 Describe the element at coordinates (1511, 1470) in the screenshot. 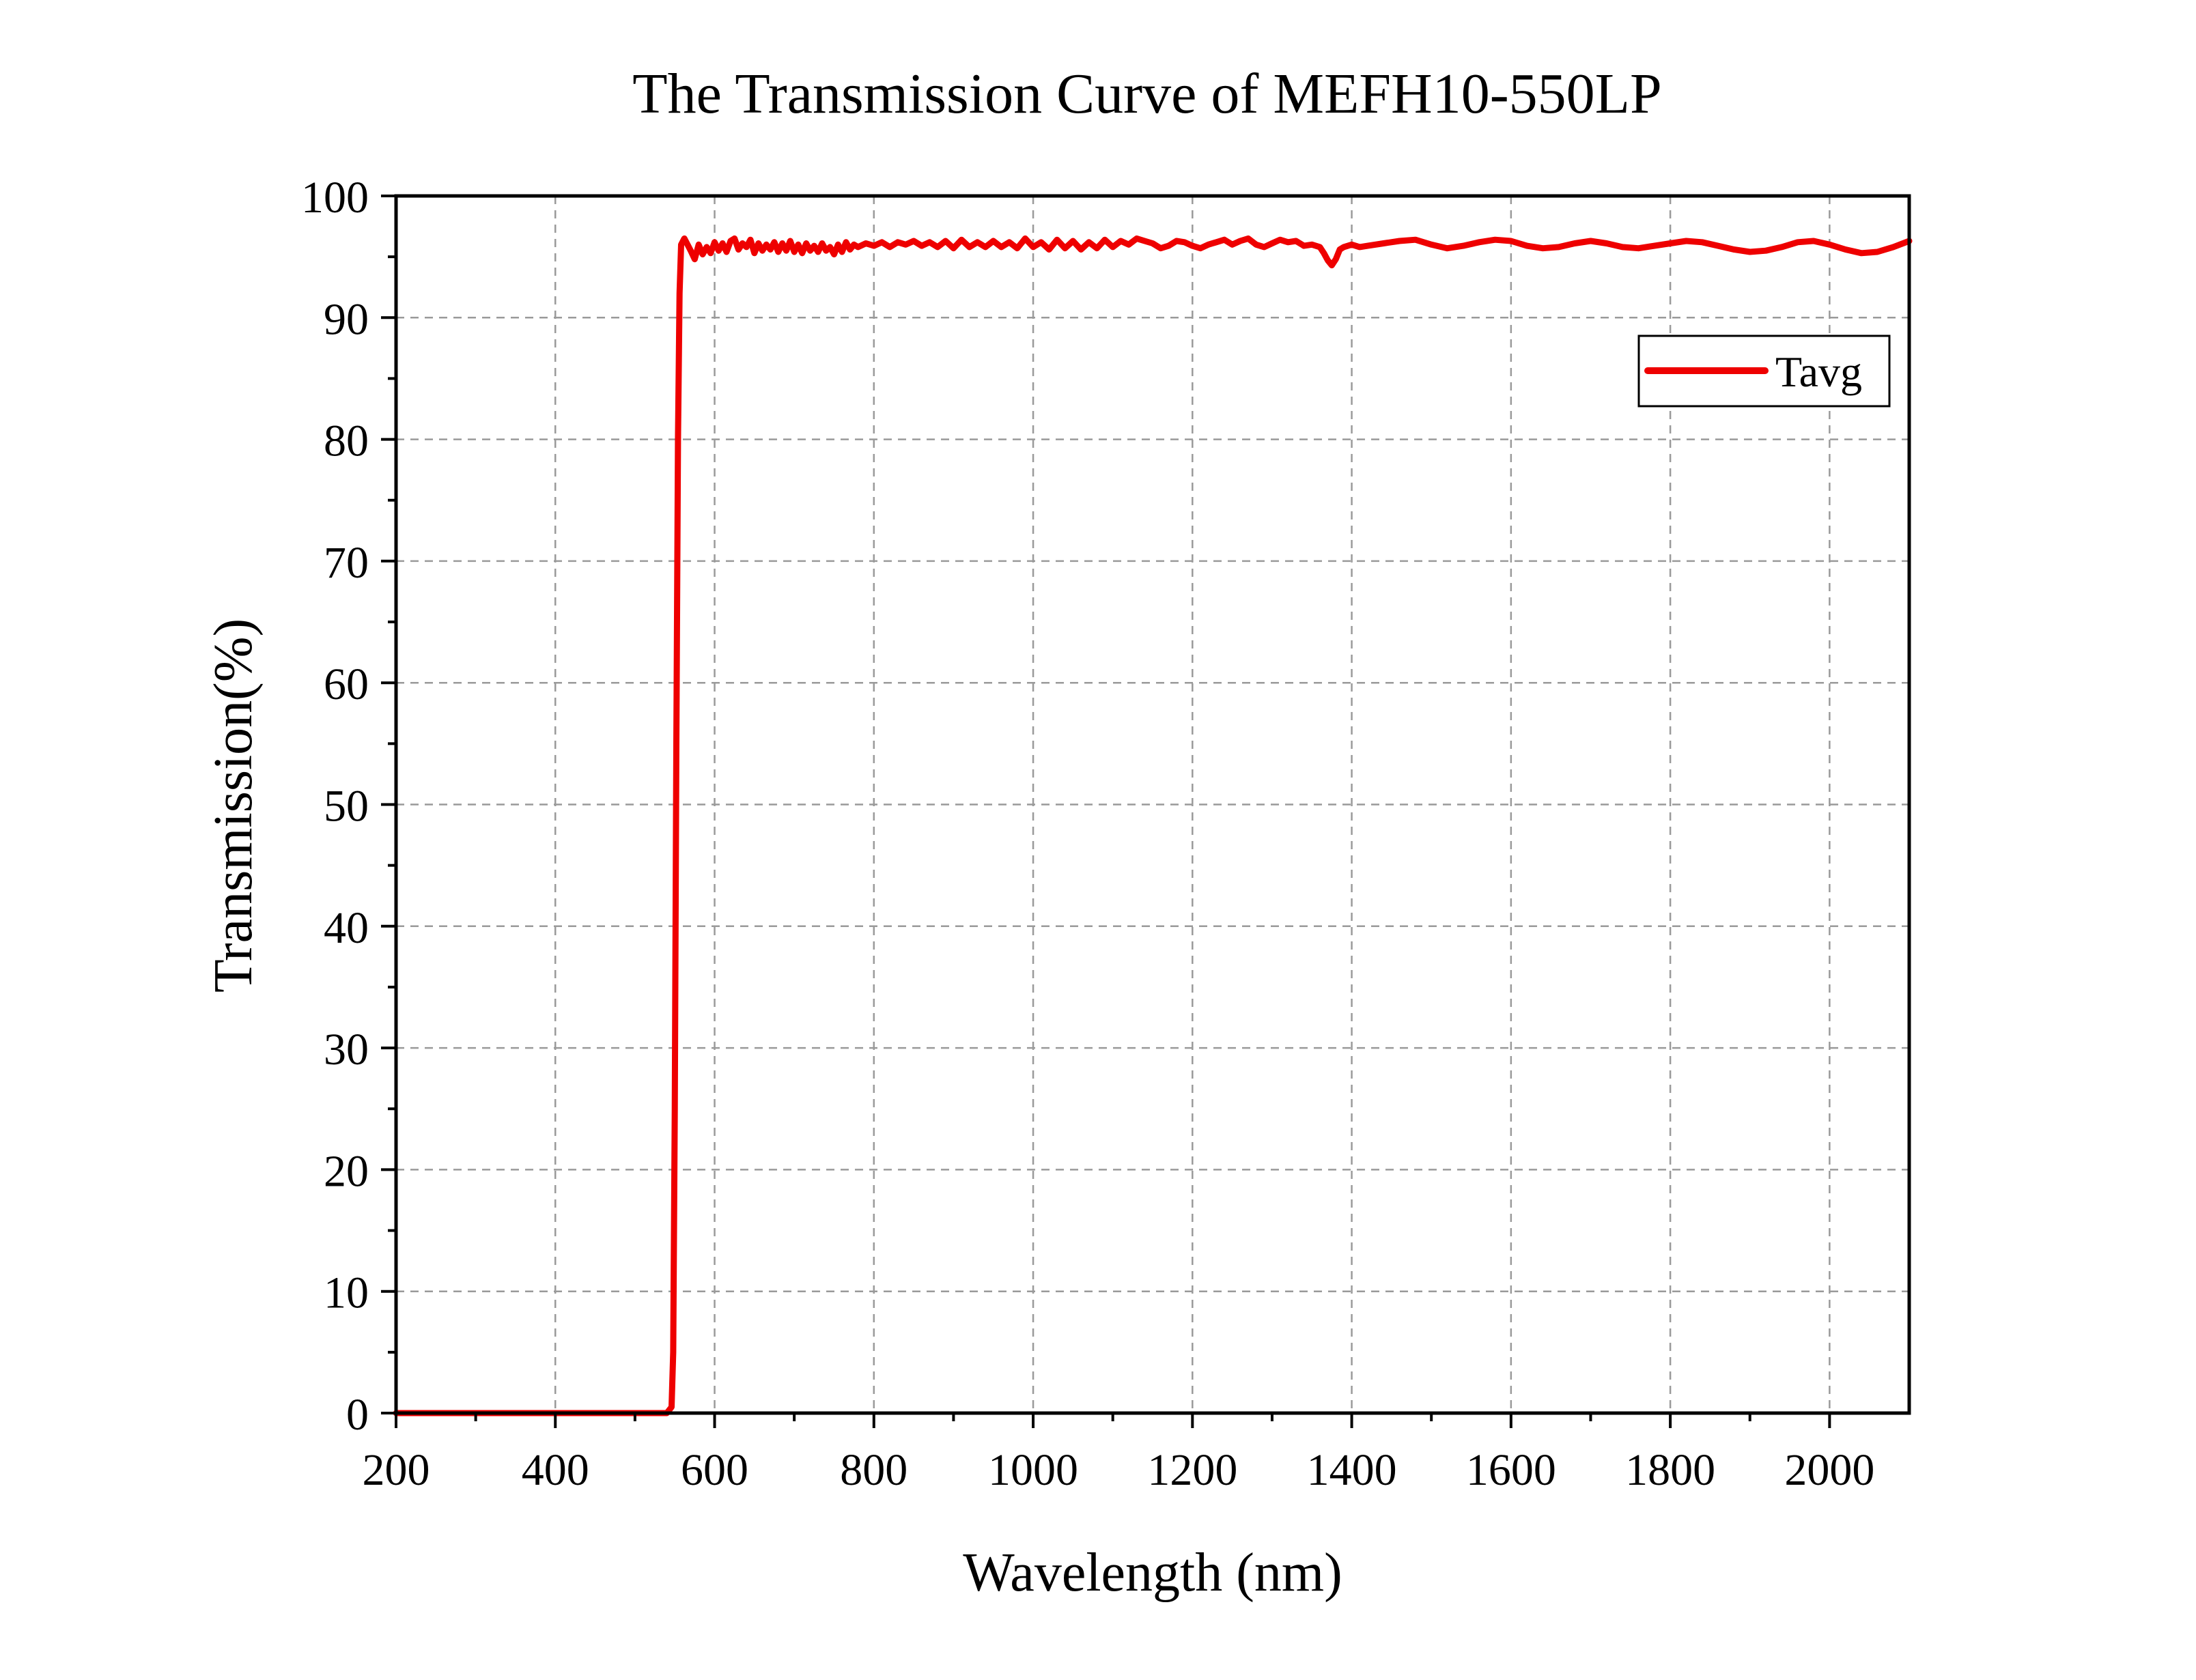

I see `x-tick-label: 1600` at that location.